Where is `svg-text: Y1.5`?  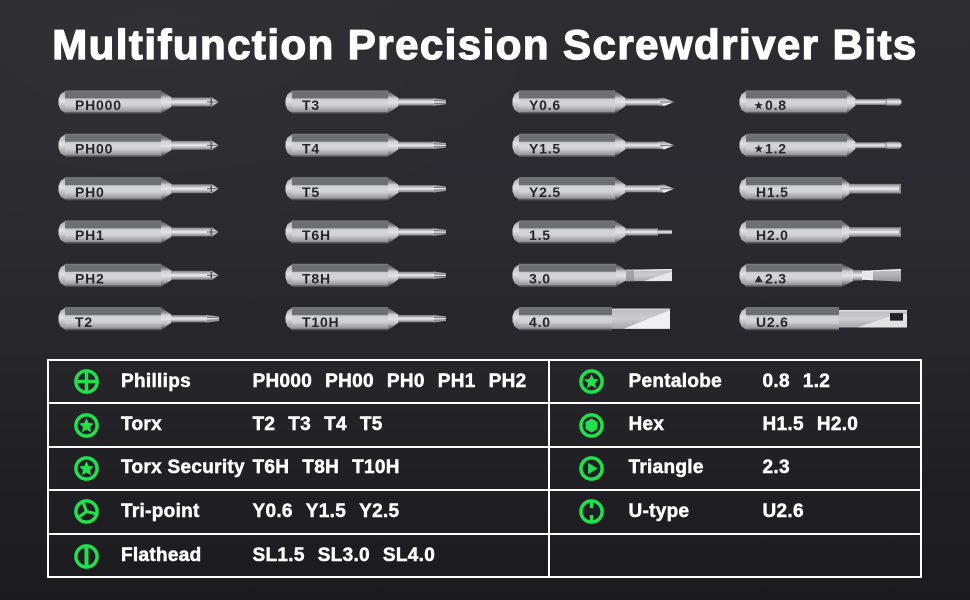 svg-text: Y1.5 is located at coordinates (545, 148).